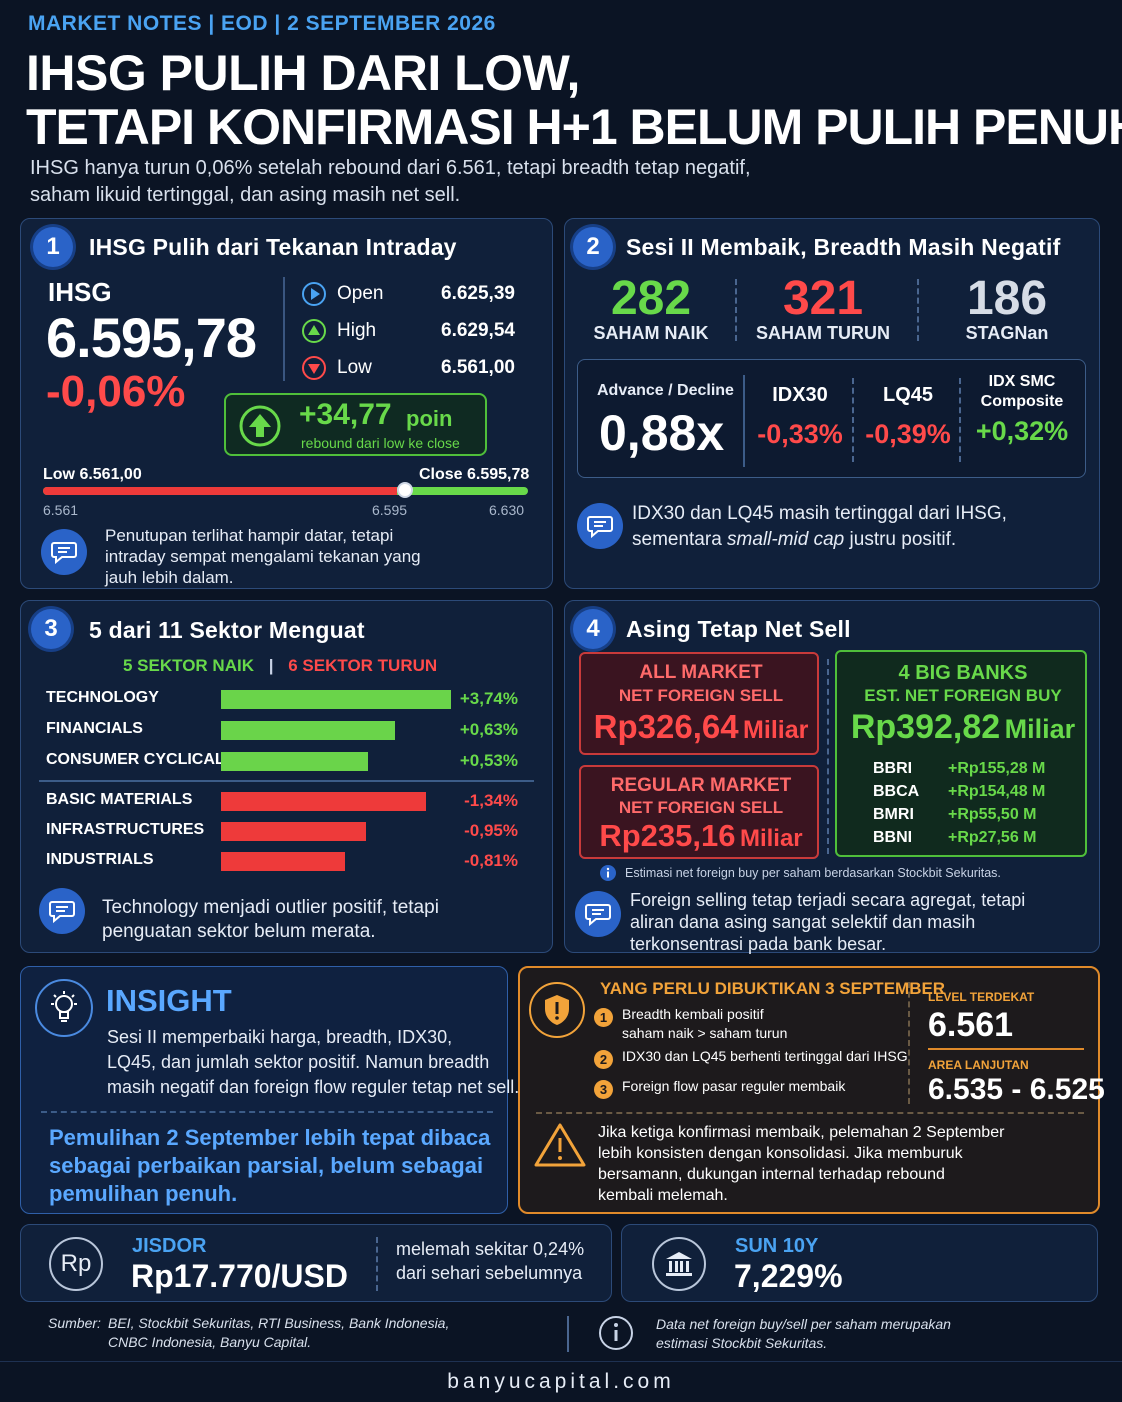  I want to click on ohlc-row-high: High 6.629,54, so click(421, 331).